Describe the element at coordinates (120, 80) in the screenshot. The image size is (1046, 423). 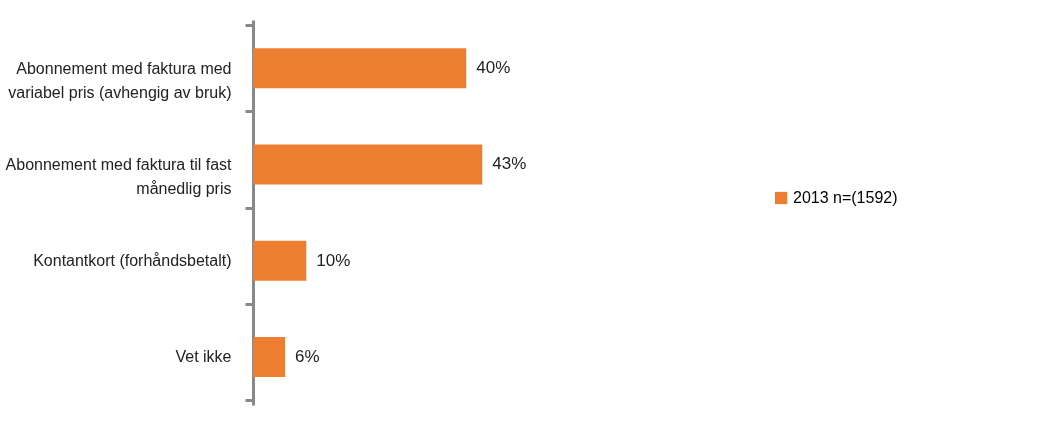
I see `y-tick-label: Abonnement med faktura med variabel pris (avhengig av bruk)` at that location.